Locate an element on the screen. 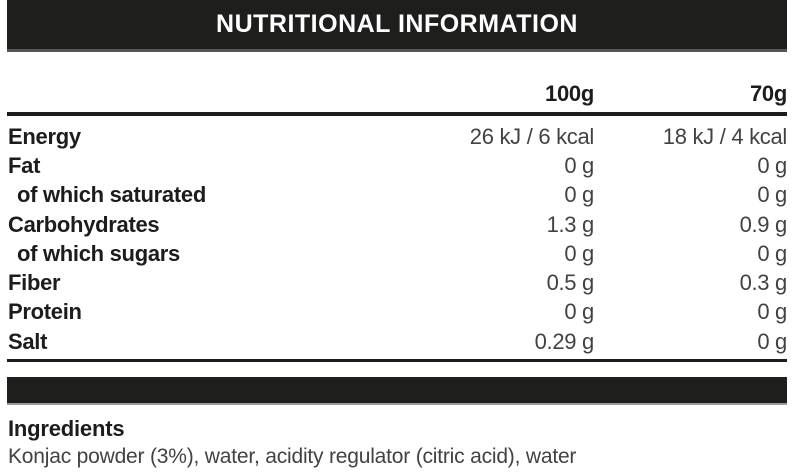  row-label: Salt is located at coordinates (28, 341).